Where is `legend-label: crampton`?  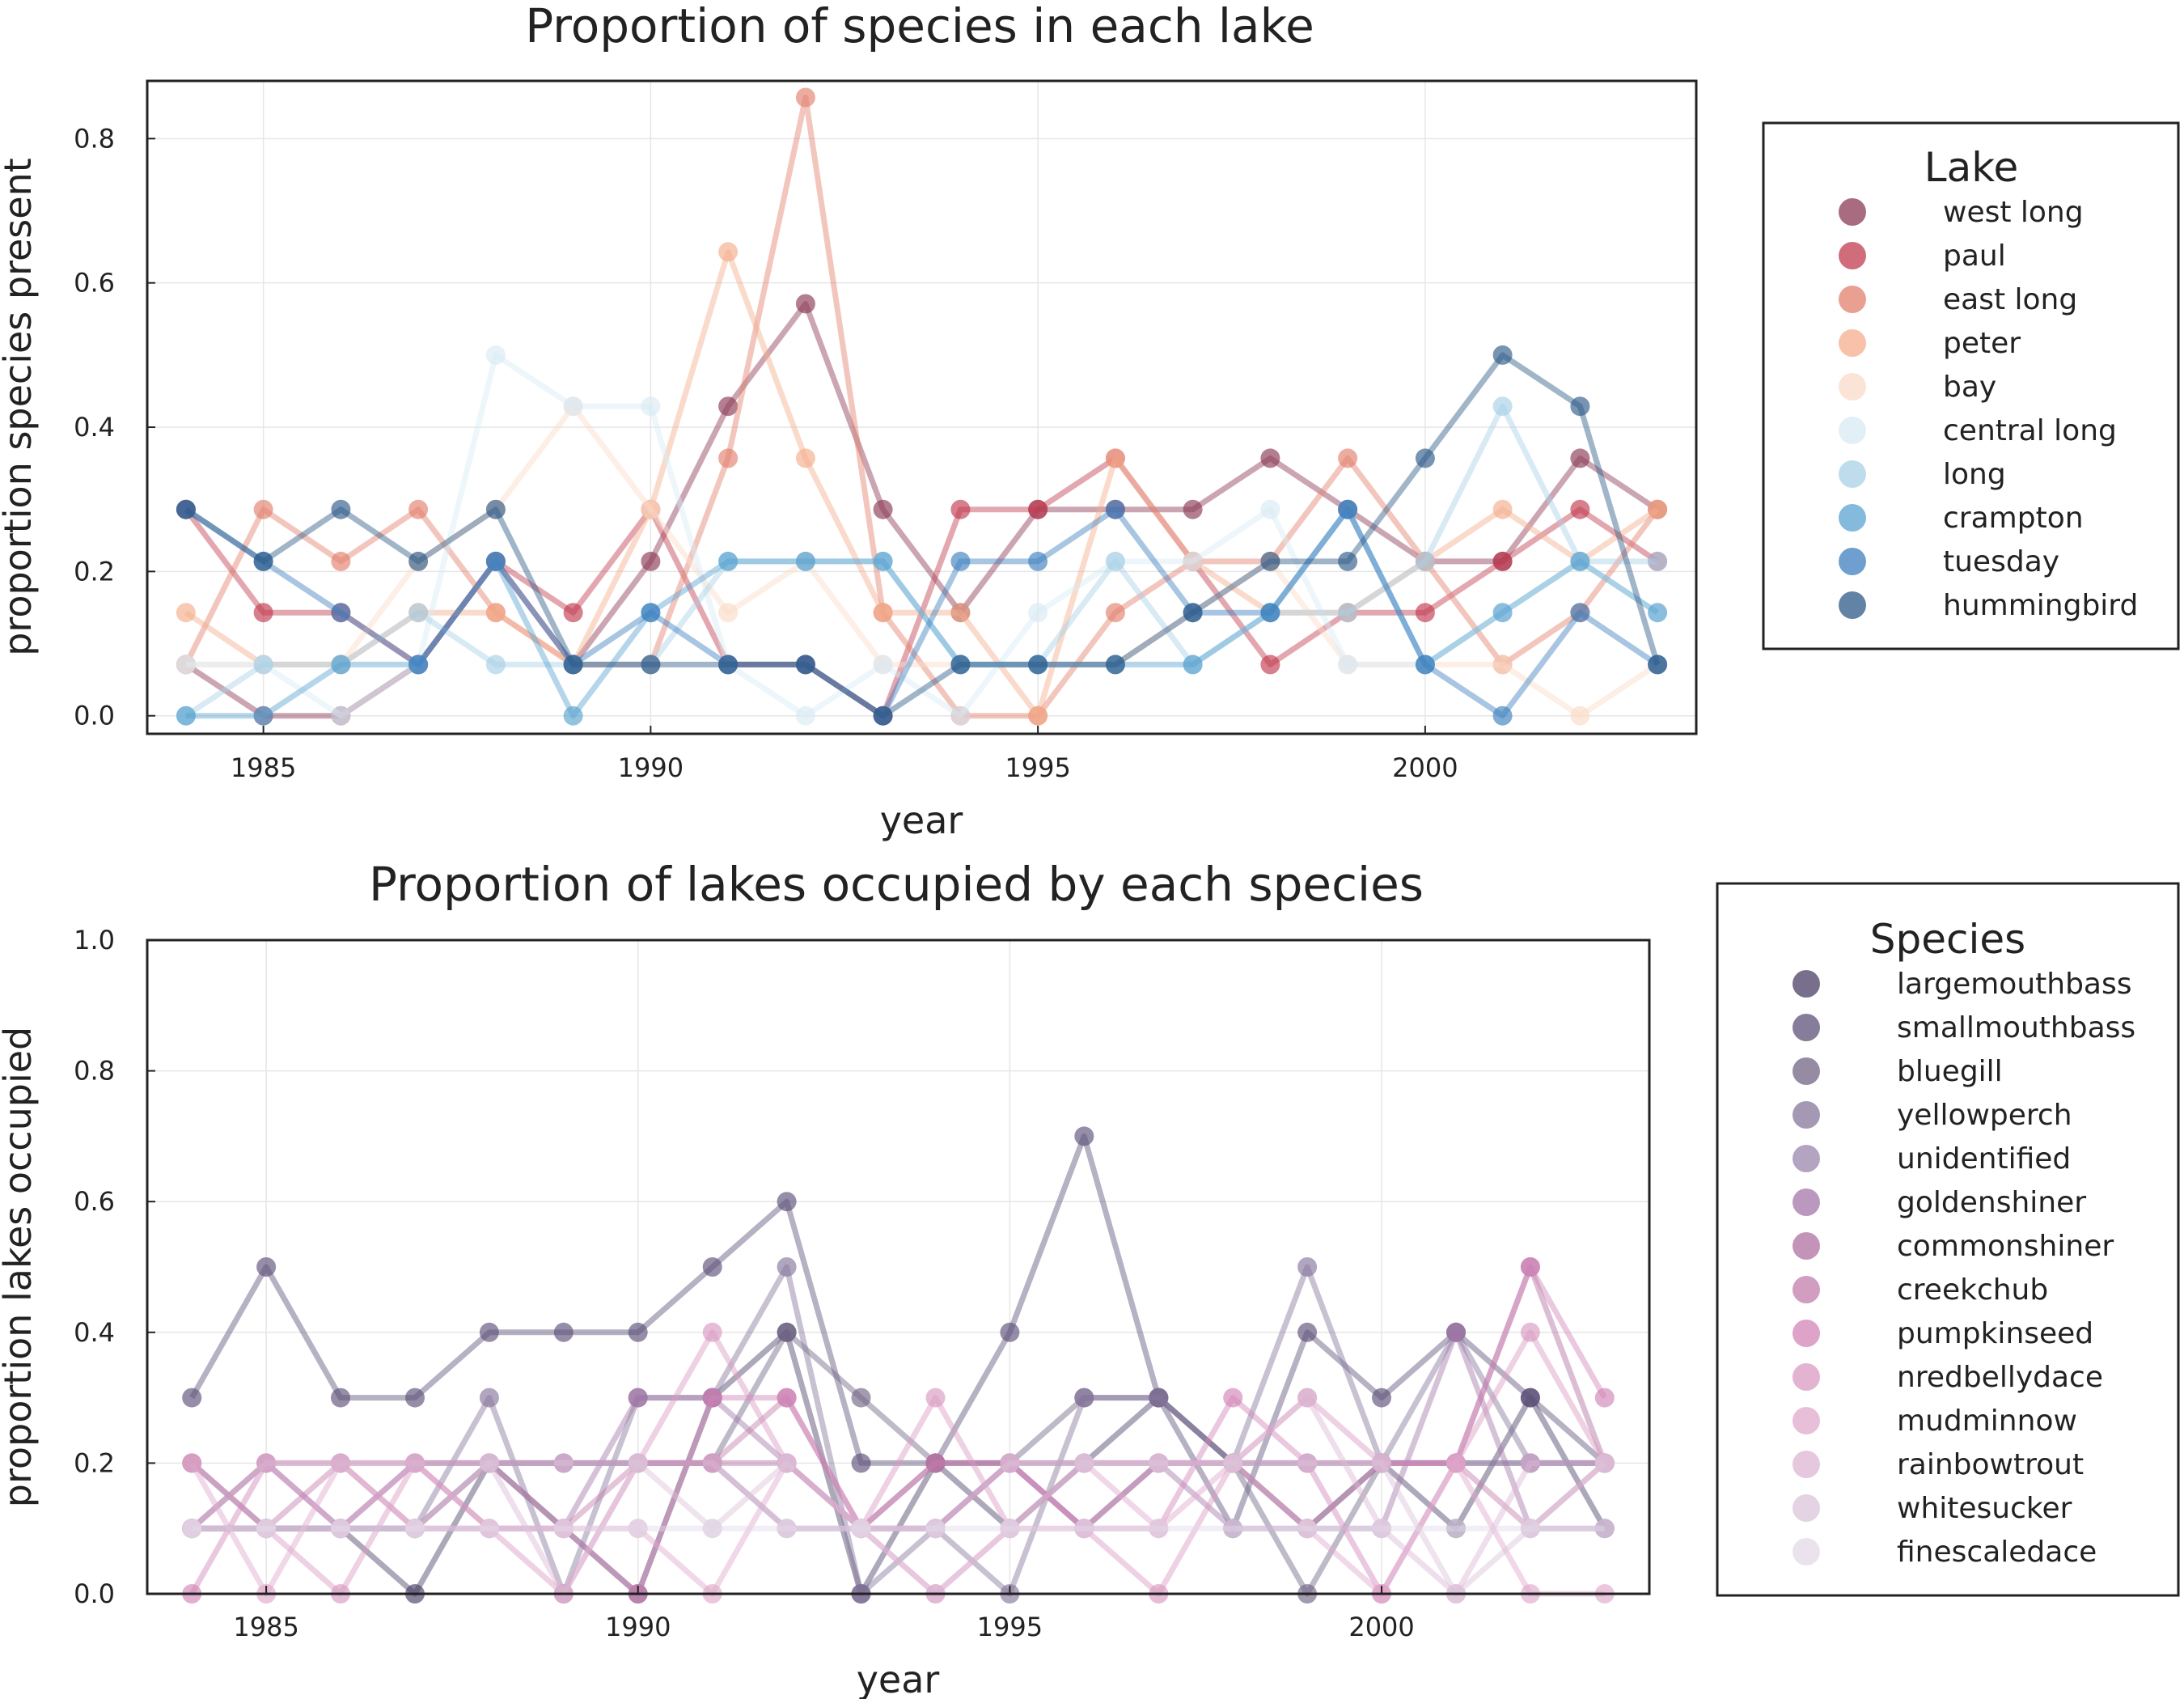 legend-label: crampton is located at coordinates (2013, 518).